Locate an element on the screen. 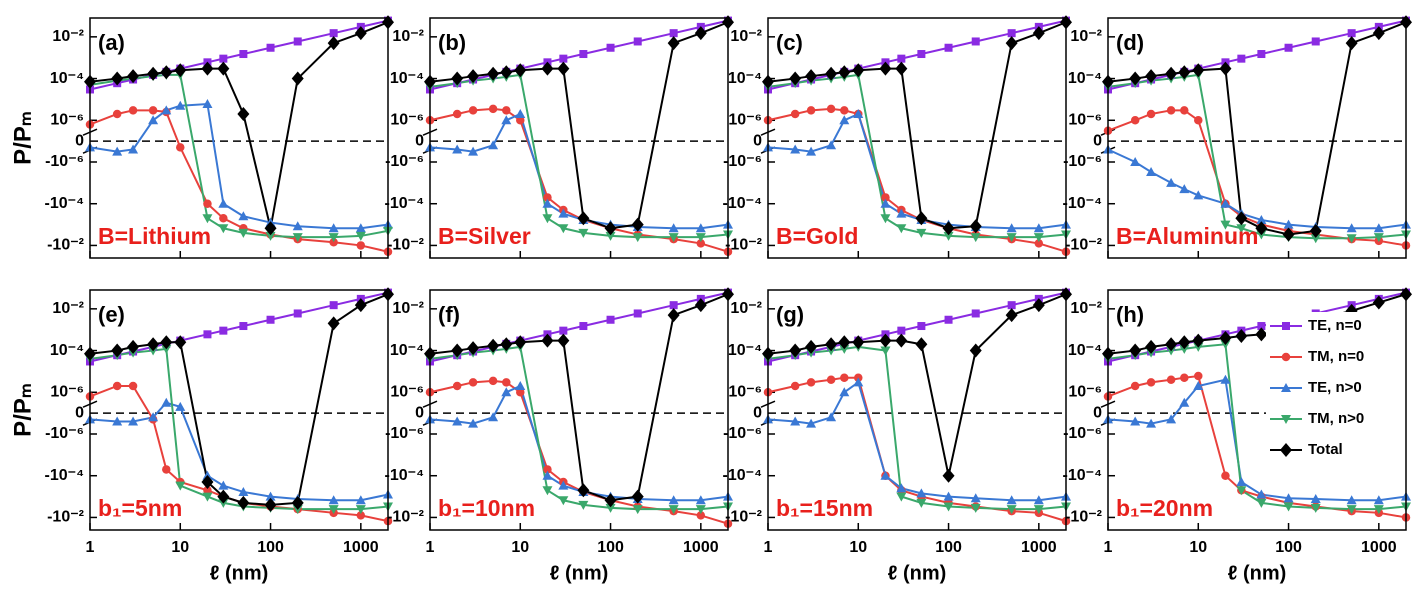  panel-letter: (f) is located at coordinates (449, 314).